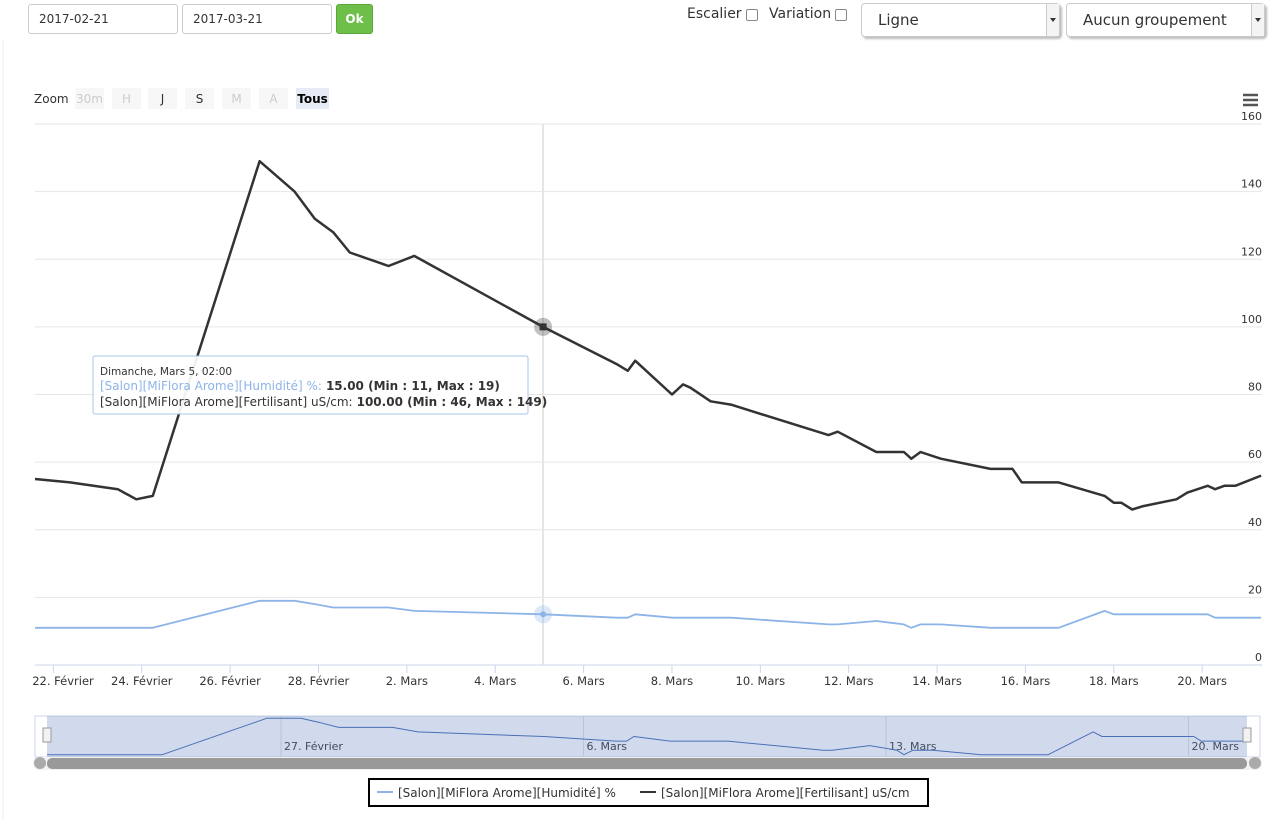  I want to click on zoom-button-label: M, so click(236, 99).